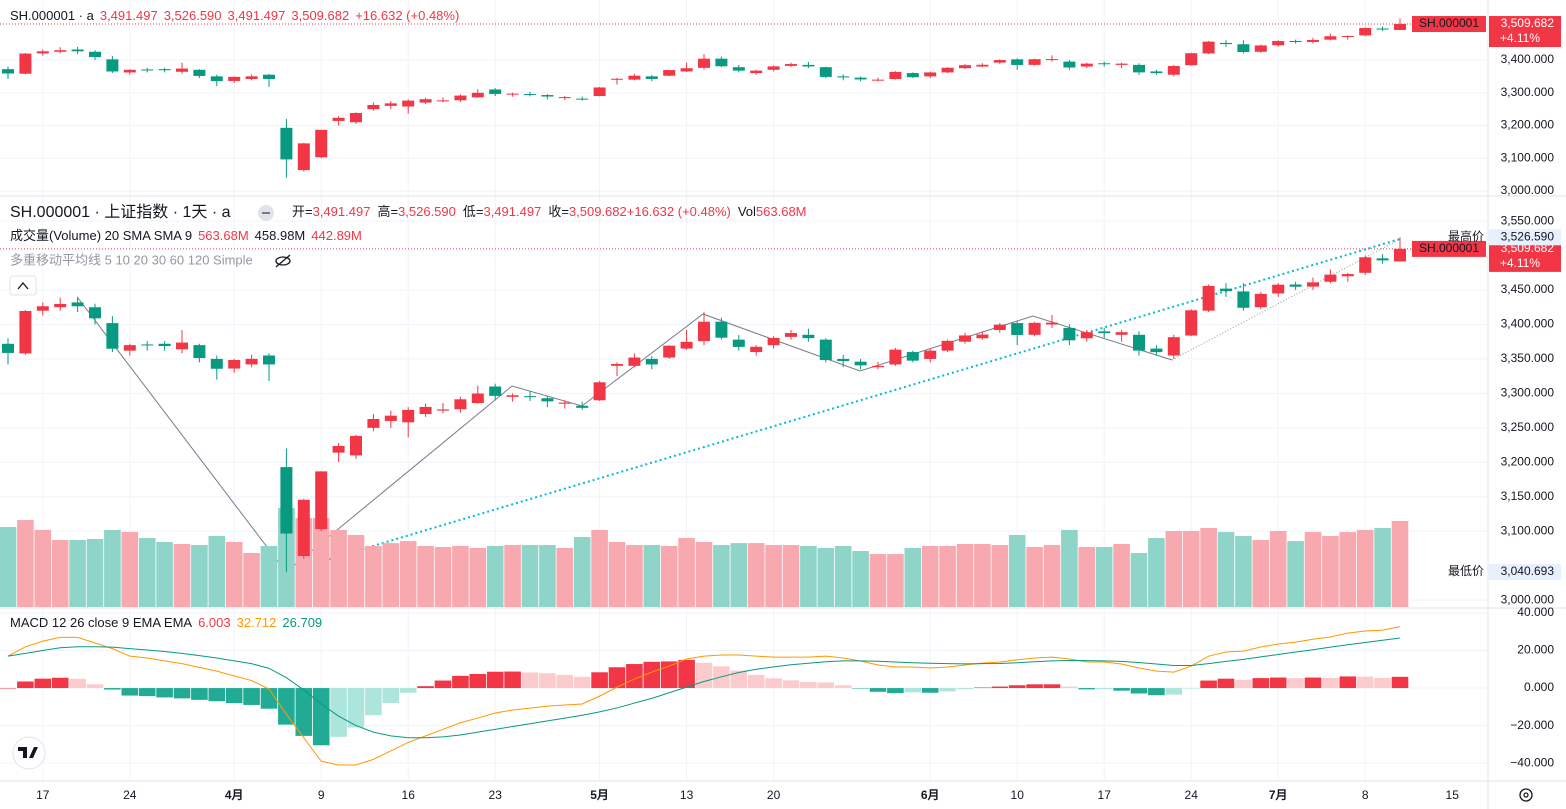  Describe the element at coordinates (1528, 461) in the screenshot. I see `y-tick-label: 3,200.000` at that location.